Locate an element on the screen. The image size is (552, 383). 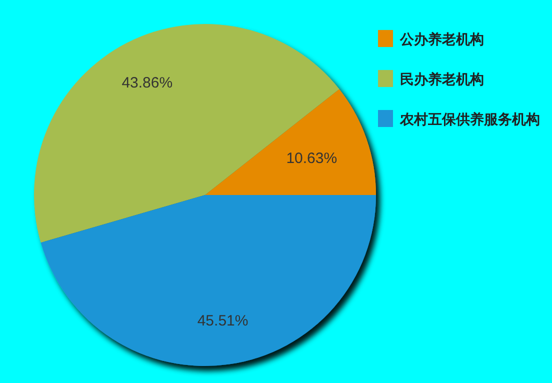
legend-label: 公办养老机构 is located at coordinates (441, 39).